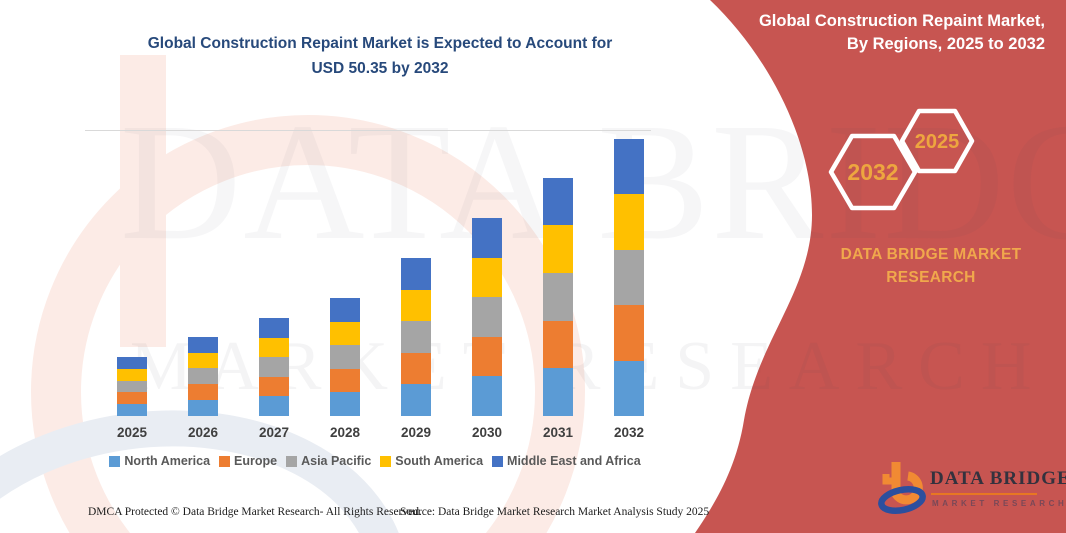  Describe the element at coordinates (336, 461) in the screenshot. I see `legend-label: Asia Pacific` at that location.